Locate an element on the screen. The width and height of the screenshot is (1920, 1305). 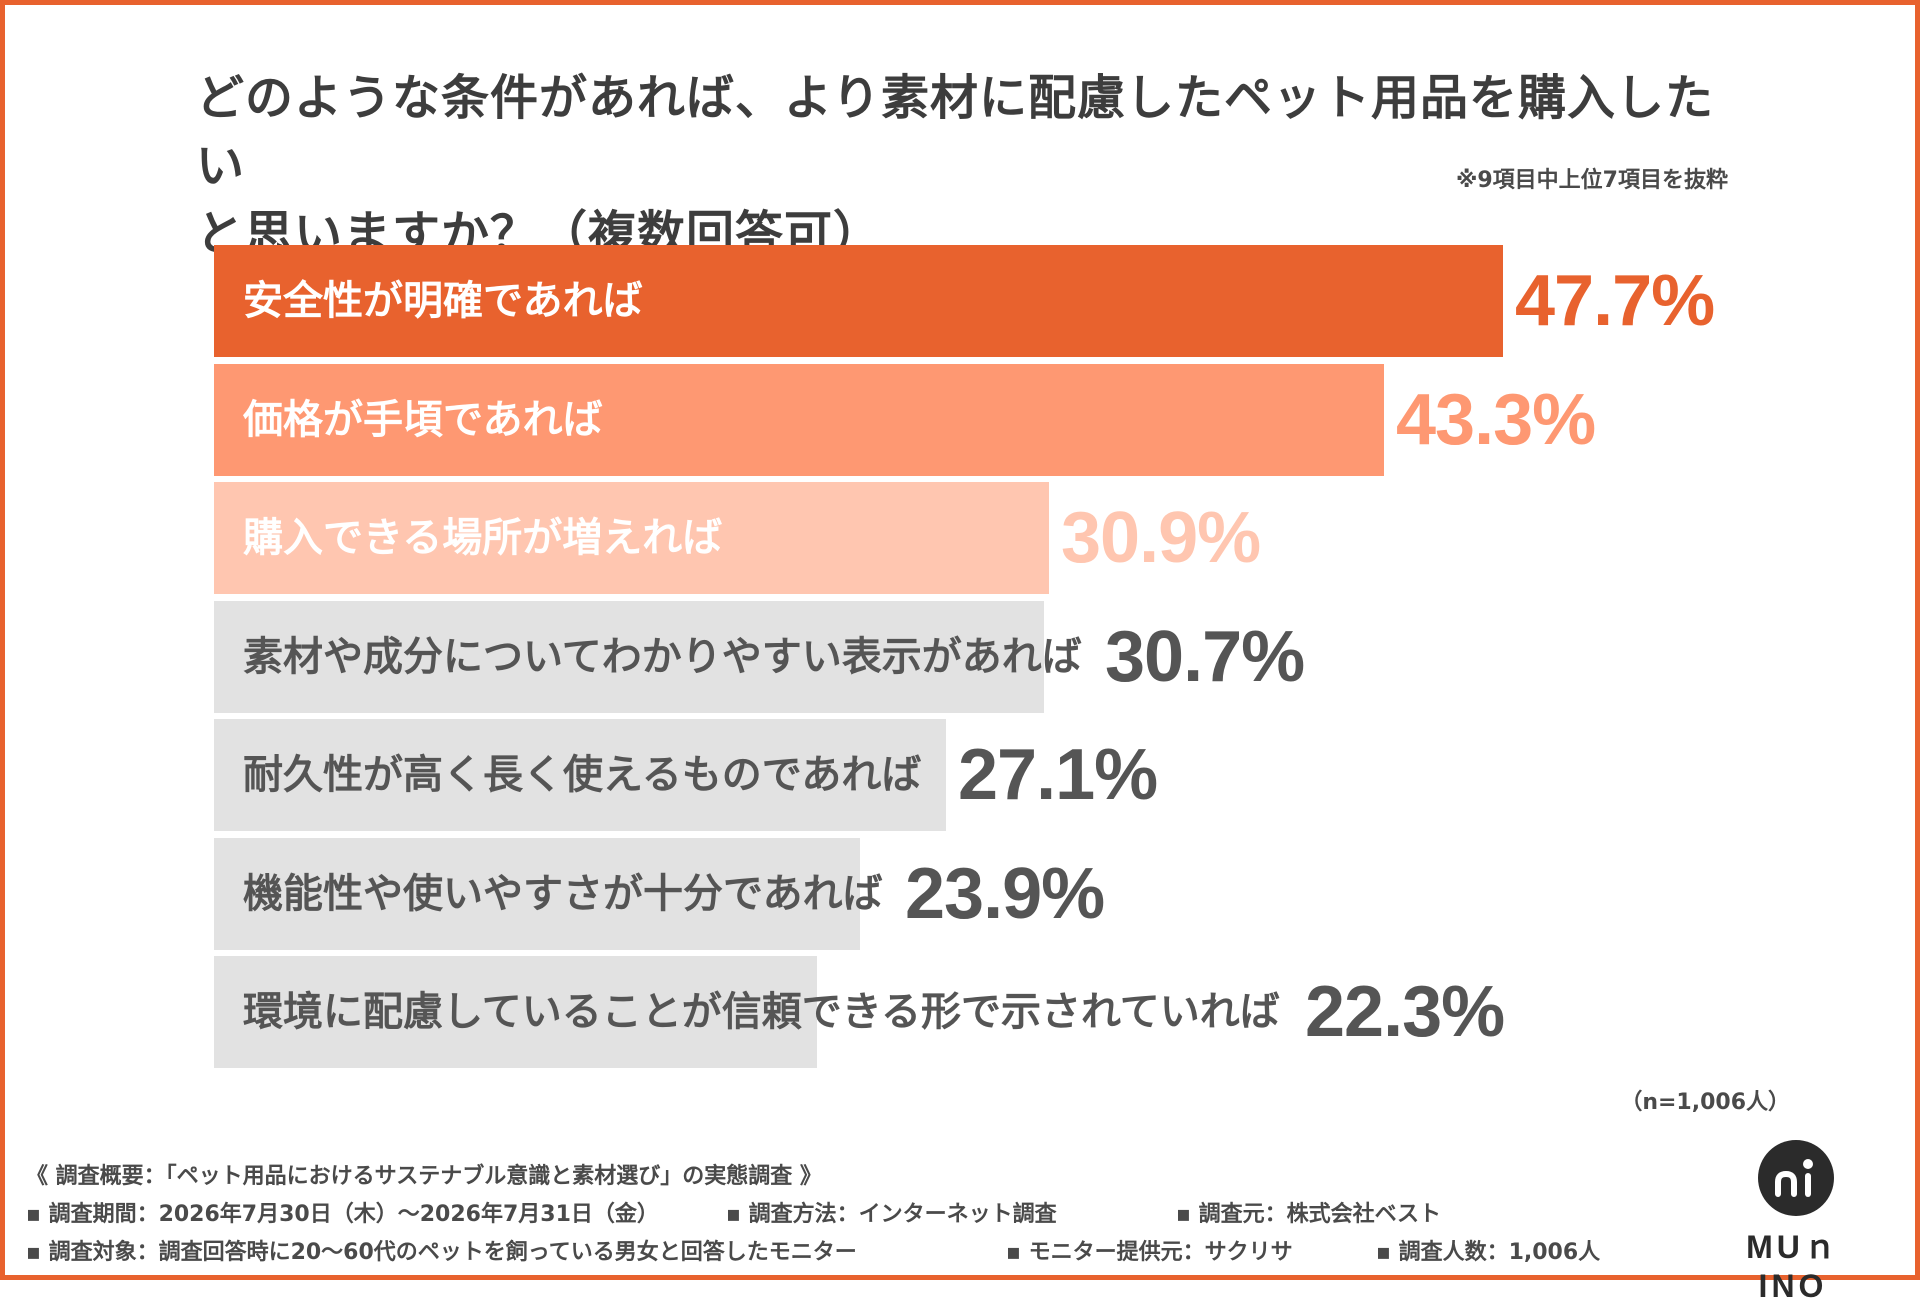
bar-label-6: 機能性や使いやすさが十分であれば is located at coordinates (563, 894).